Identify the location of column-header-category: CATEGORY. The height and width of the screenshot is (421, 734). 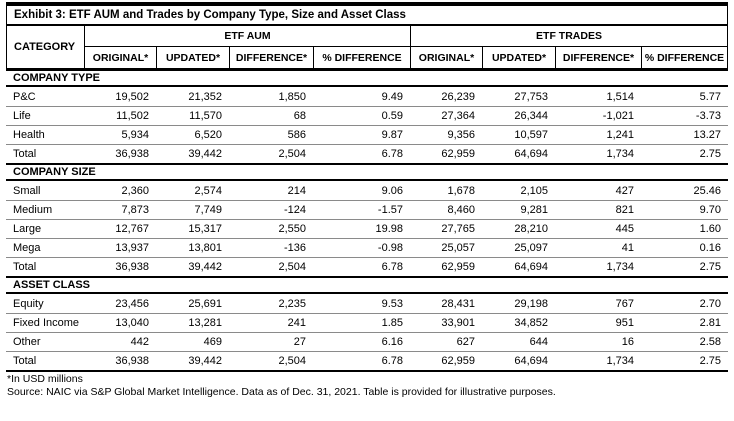
(45, 47).